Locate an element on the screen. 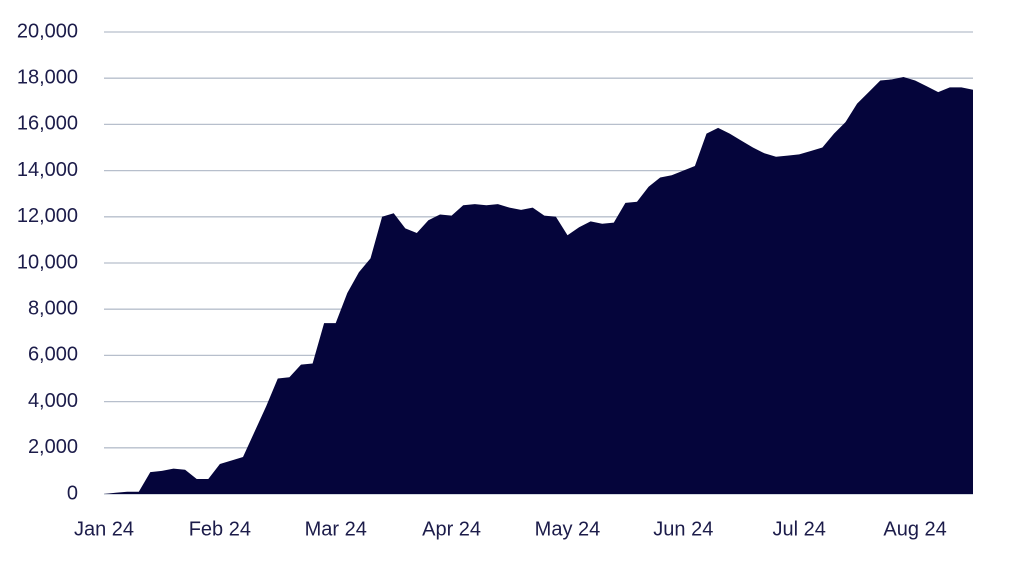 This screenshot has width=1024, height=561. x-tick-label: Jan 24 is located at coordinates (104, 529).